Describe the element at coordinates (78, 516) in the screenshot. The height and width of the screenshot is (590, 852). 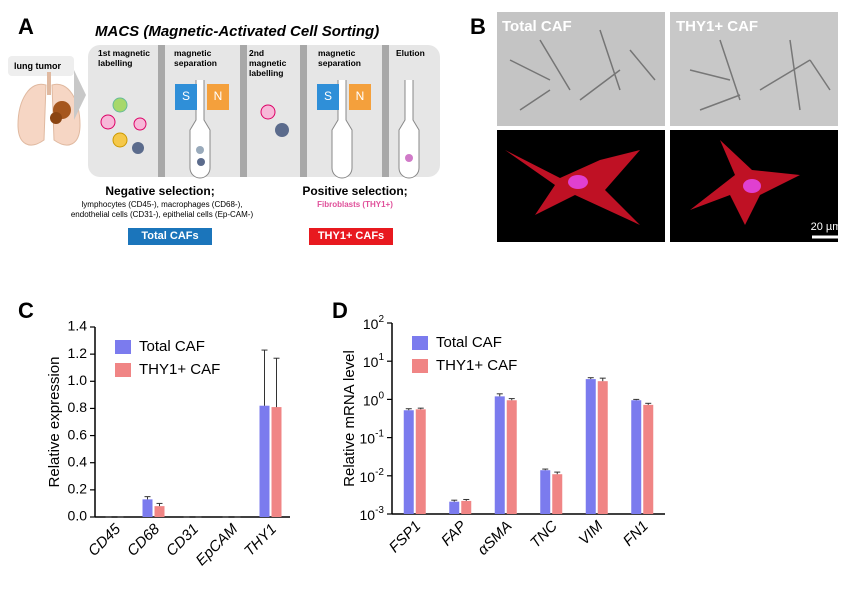
I see `y-tick-label: 0.0` at that location.